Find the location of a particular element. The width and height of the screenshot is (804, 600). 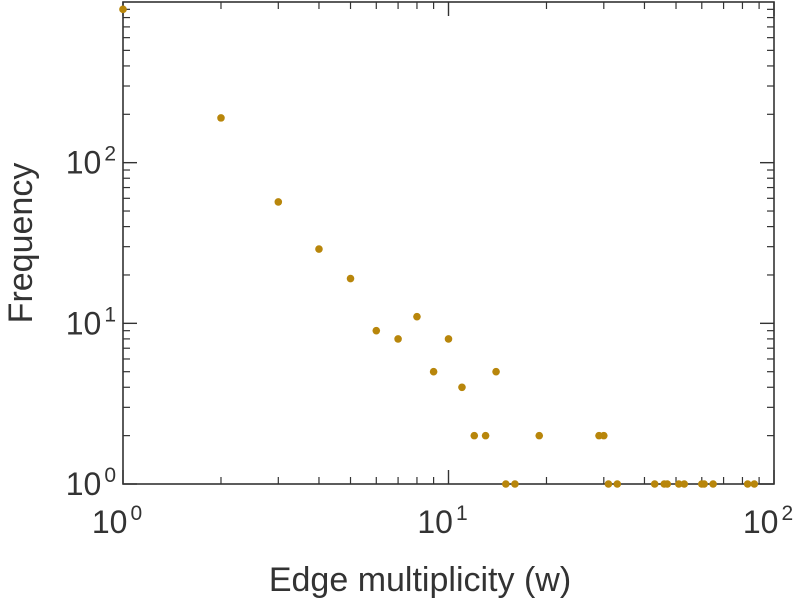

x-axis-label: Edge multiplicity (w) is located at coordinates (420, 580).